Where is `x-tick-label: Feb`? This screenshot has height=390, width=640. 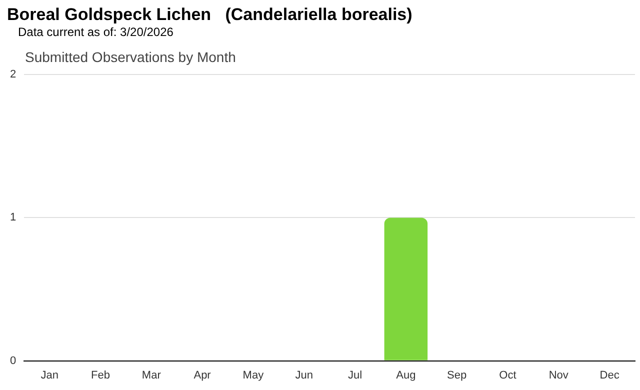 x-tick-label: Feb is located at coordinates (100, 375).